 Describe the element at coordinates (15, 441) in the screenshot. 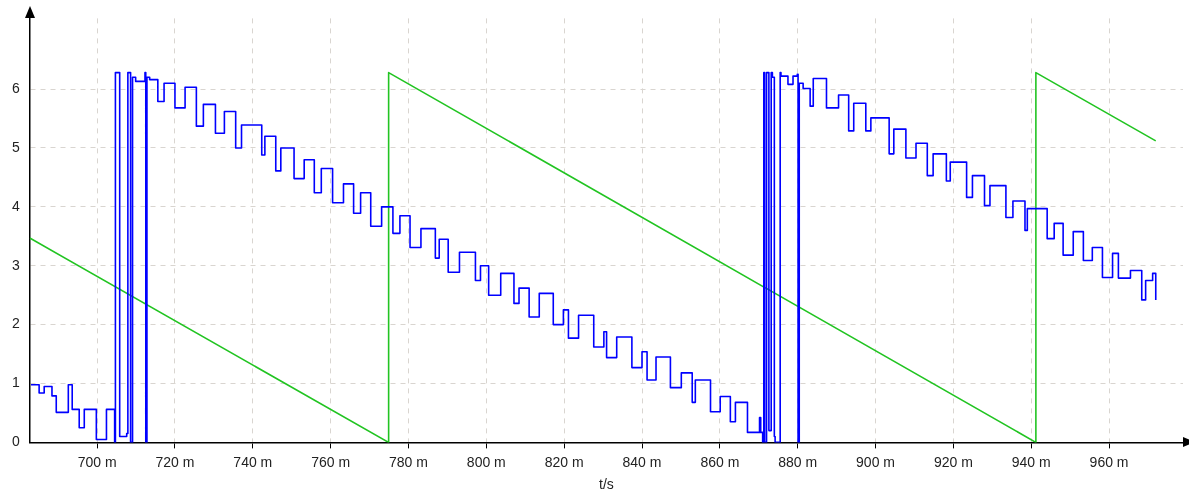

I see `y-tick-label: 0` at that location.